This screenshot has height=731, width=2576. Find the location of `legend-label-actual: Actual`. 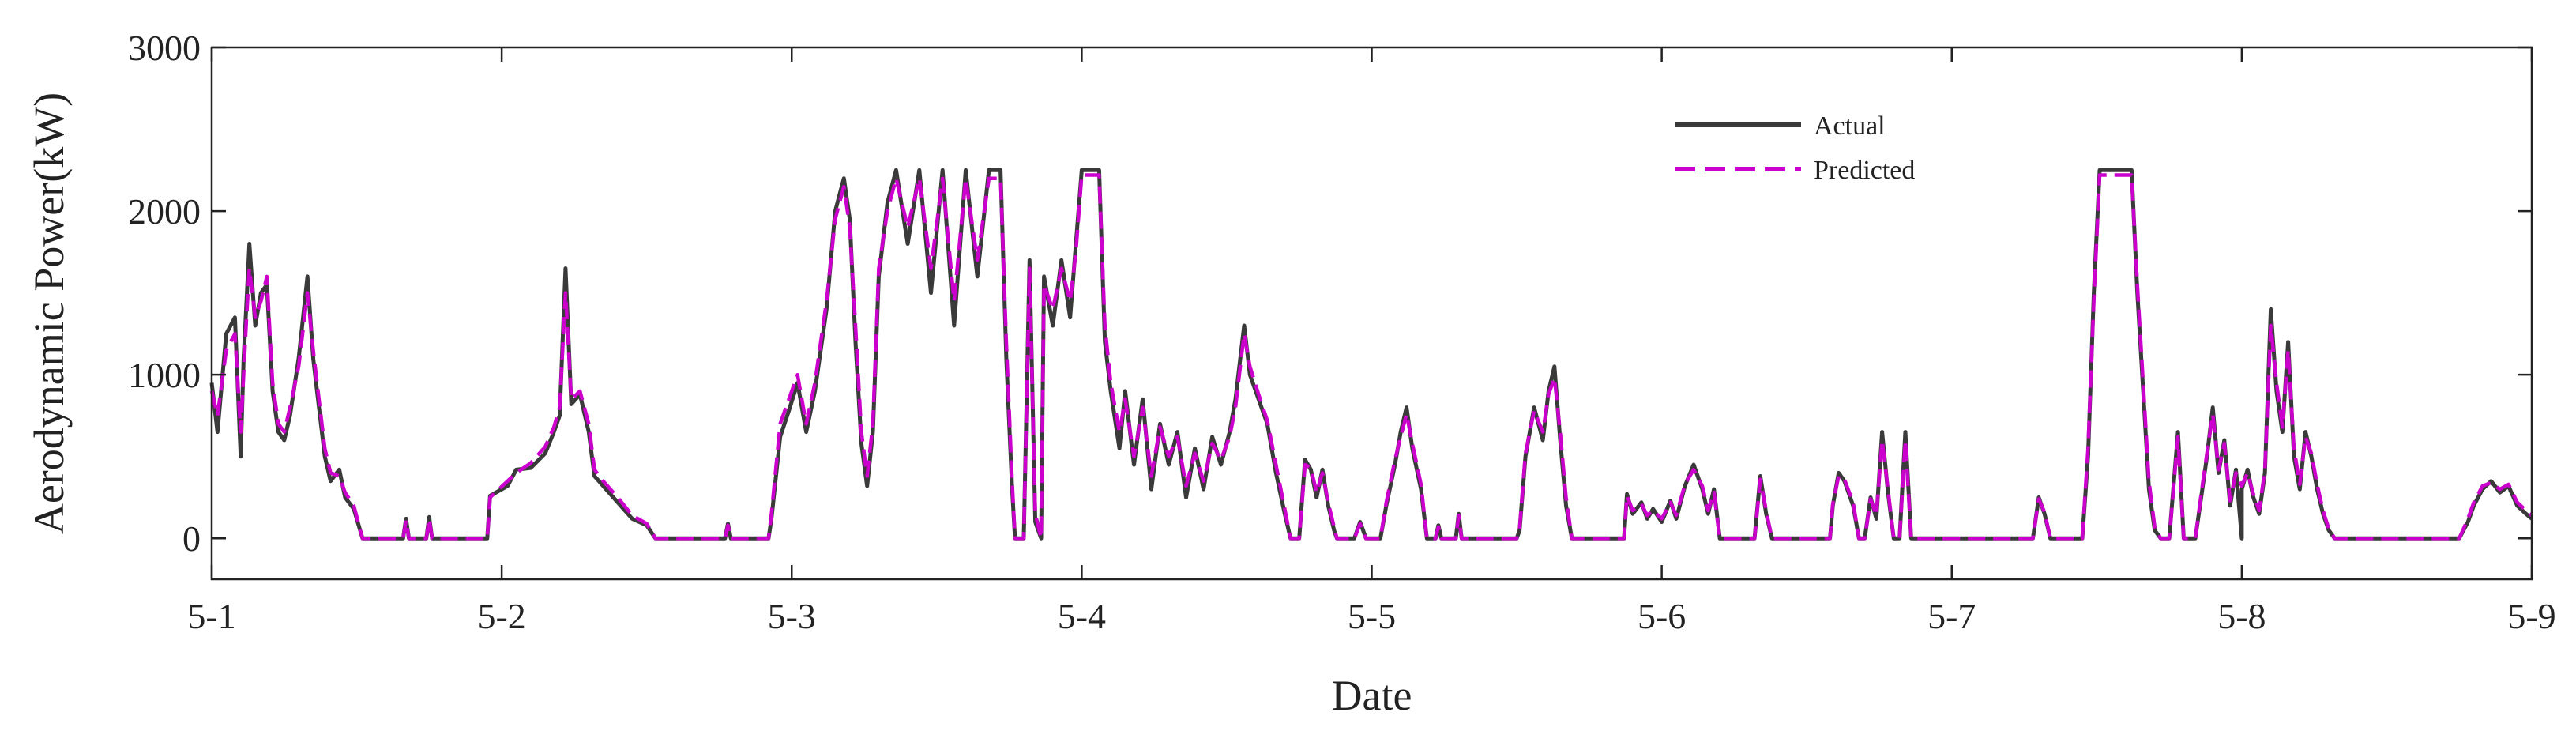

legend-label-actual: Actual is located at coordinates (1850, 126).